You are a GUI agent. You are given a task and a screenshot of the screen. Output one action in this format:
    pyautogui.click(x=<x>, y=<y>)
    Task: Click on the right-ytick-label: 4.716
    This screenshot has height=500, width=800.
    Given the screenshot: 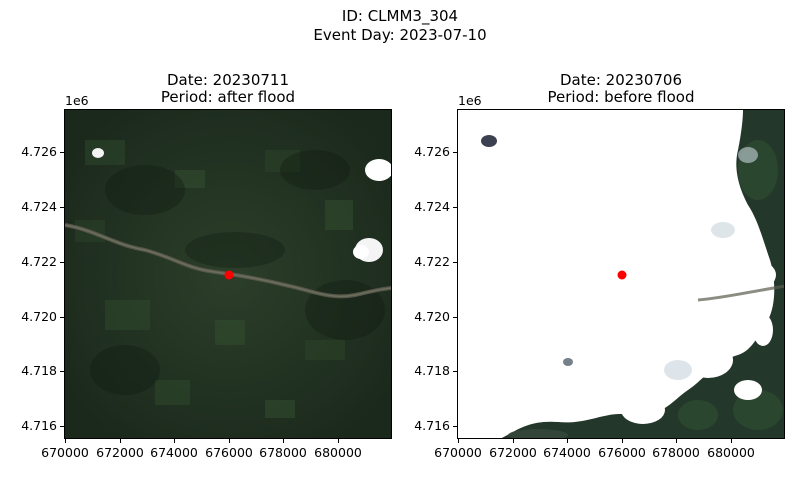 What is the action you would take?
    pyautogui.click(x=432, y=425)
    